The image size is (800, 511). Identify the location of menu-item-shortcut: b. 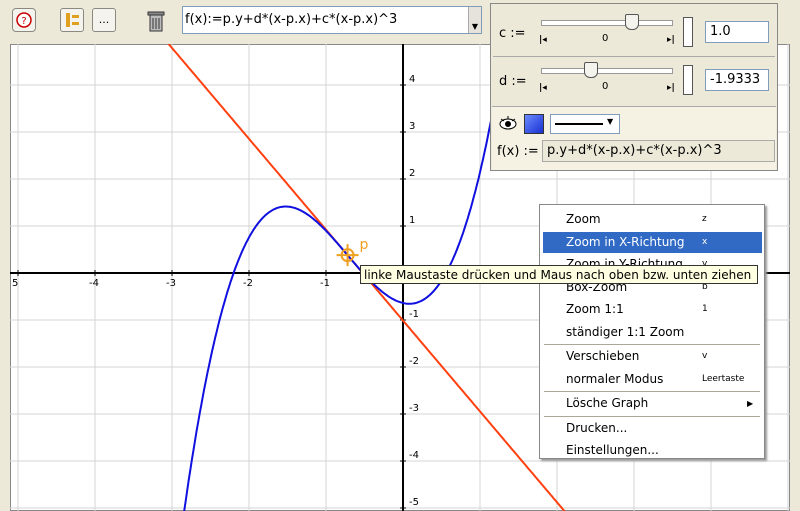
(705, 286).